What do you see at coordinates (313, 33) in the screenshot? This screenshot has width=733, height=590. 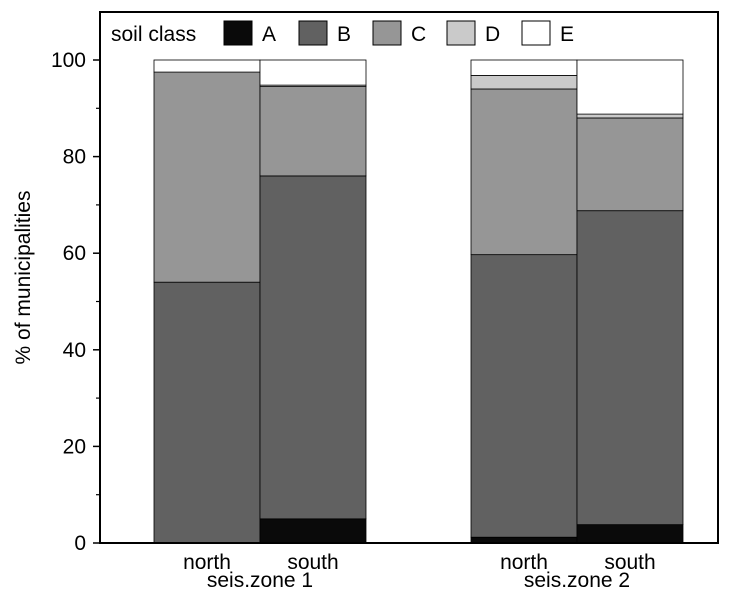 I see `legend-swatch-B` at bounding box center [313, 33].